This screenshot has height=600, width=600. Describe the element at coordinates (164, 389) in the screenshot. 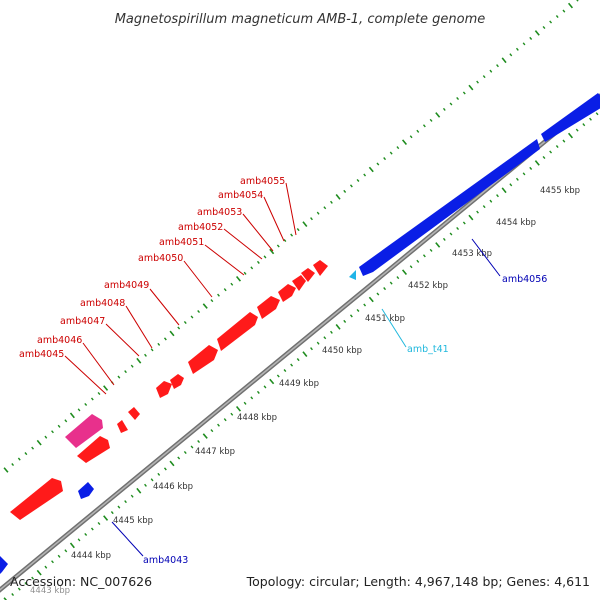

I see `gene-arrow-amb4047` at that location.